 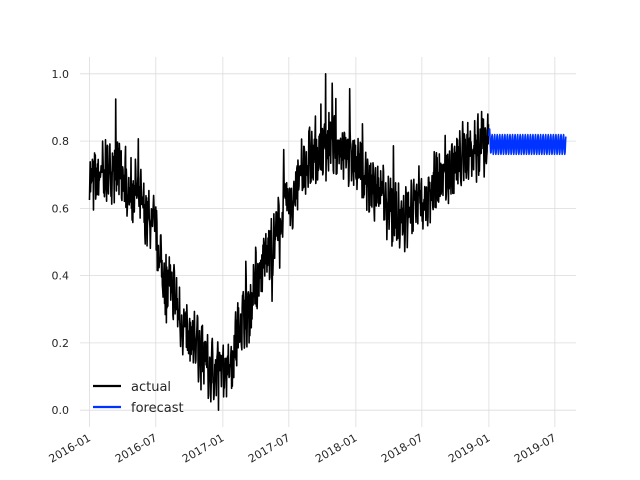 What do you see at coordinates (157, 408) in the screenshot?
I see `legend-label-forecast: forecast` at bounding box center [157, 408].